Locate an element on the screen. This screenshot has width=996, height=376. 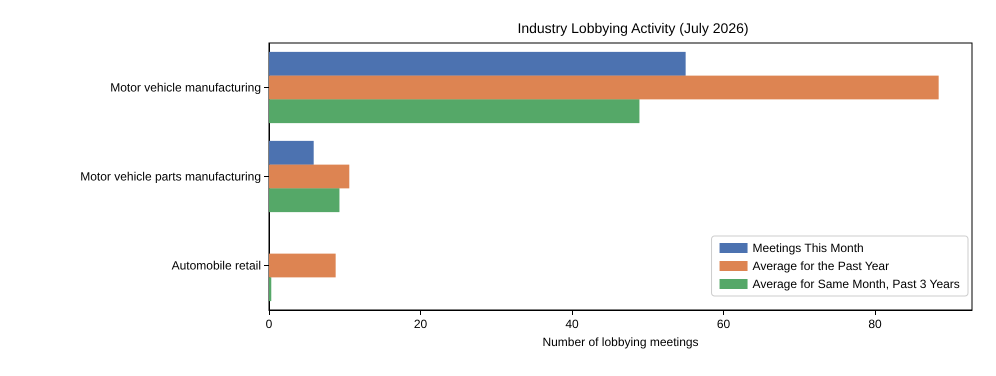
y-tick-label: Motor vehicle manufacturing is located at coordinates (185, 87).